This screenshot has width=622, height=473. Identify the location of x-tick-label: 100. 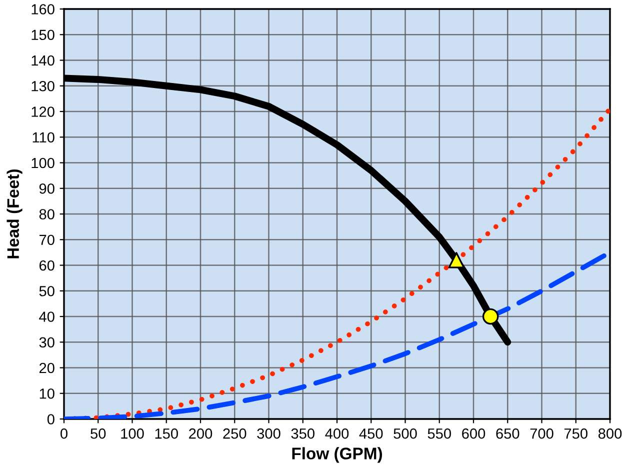
(132, 433).